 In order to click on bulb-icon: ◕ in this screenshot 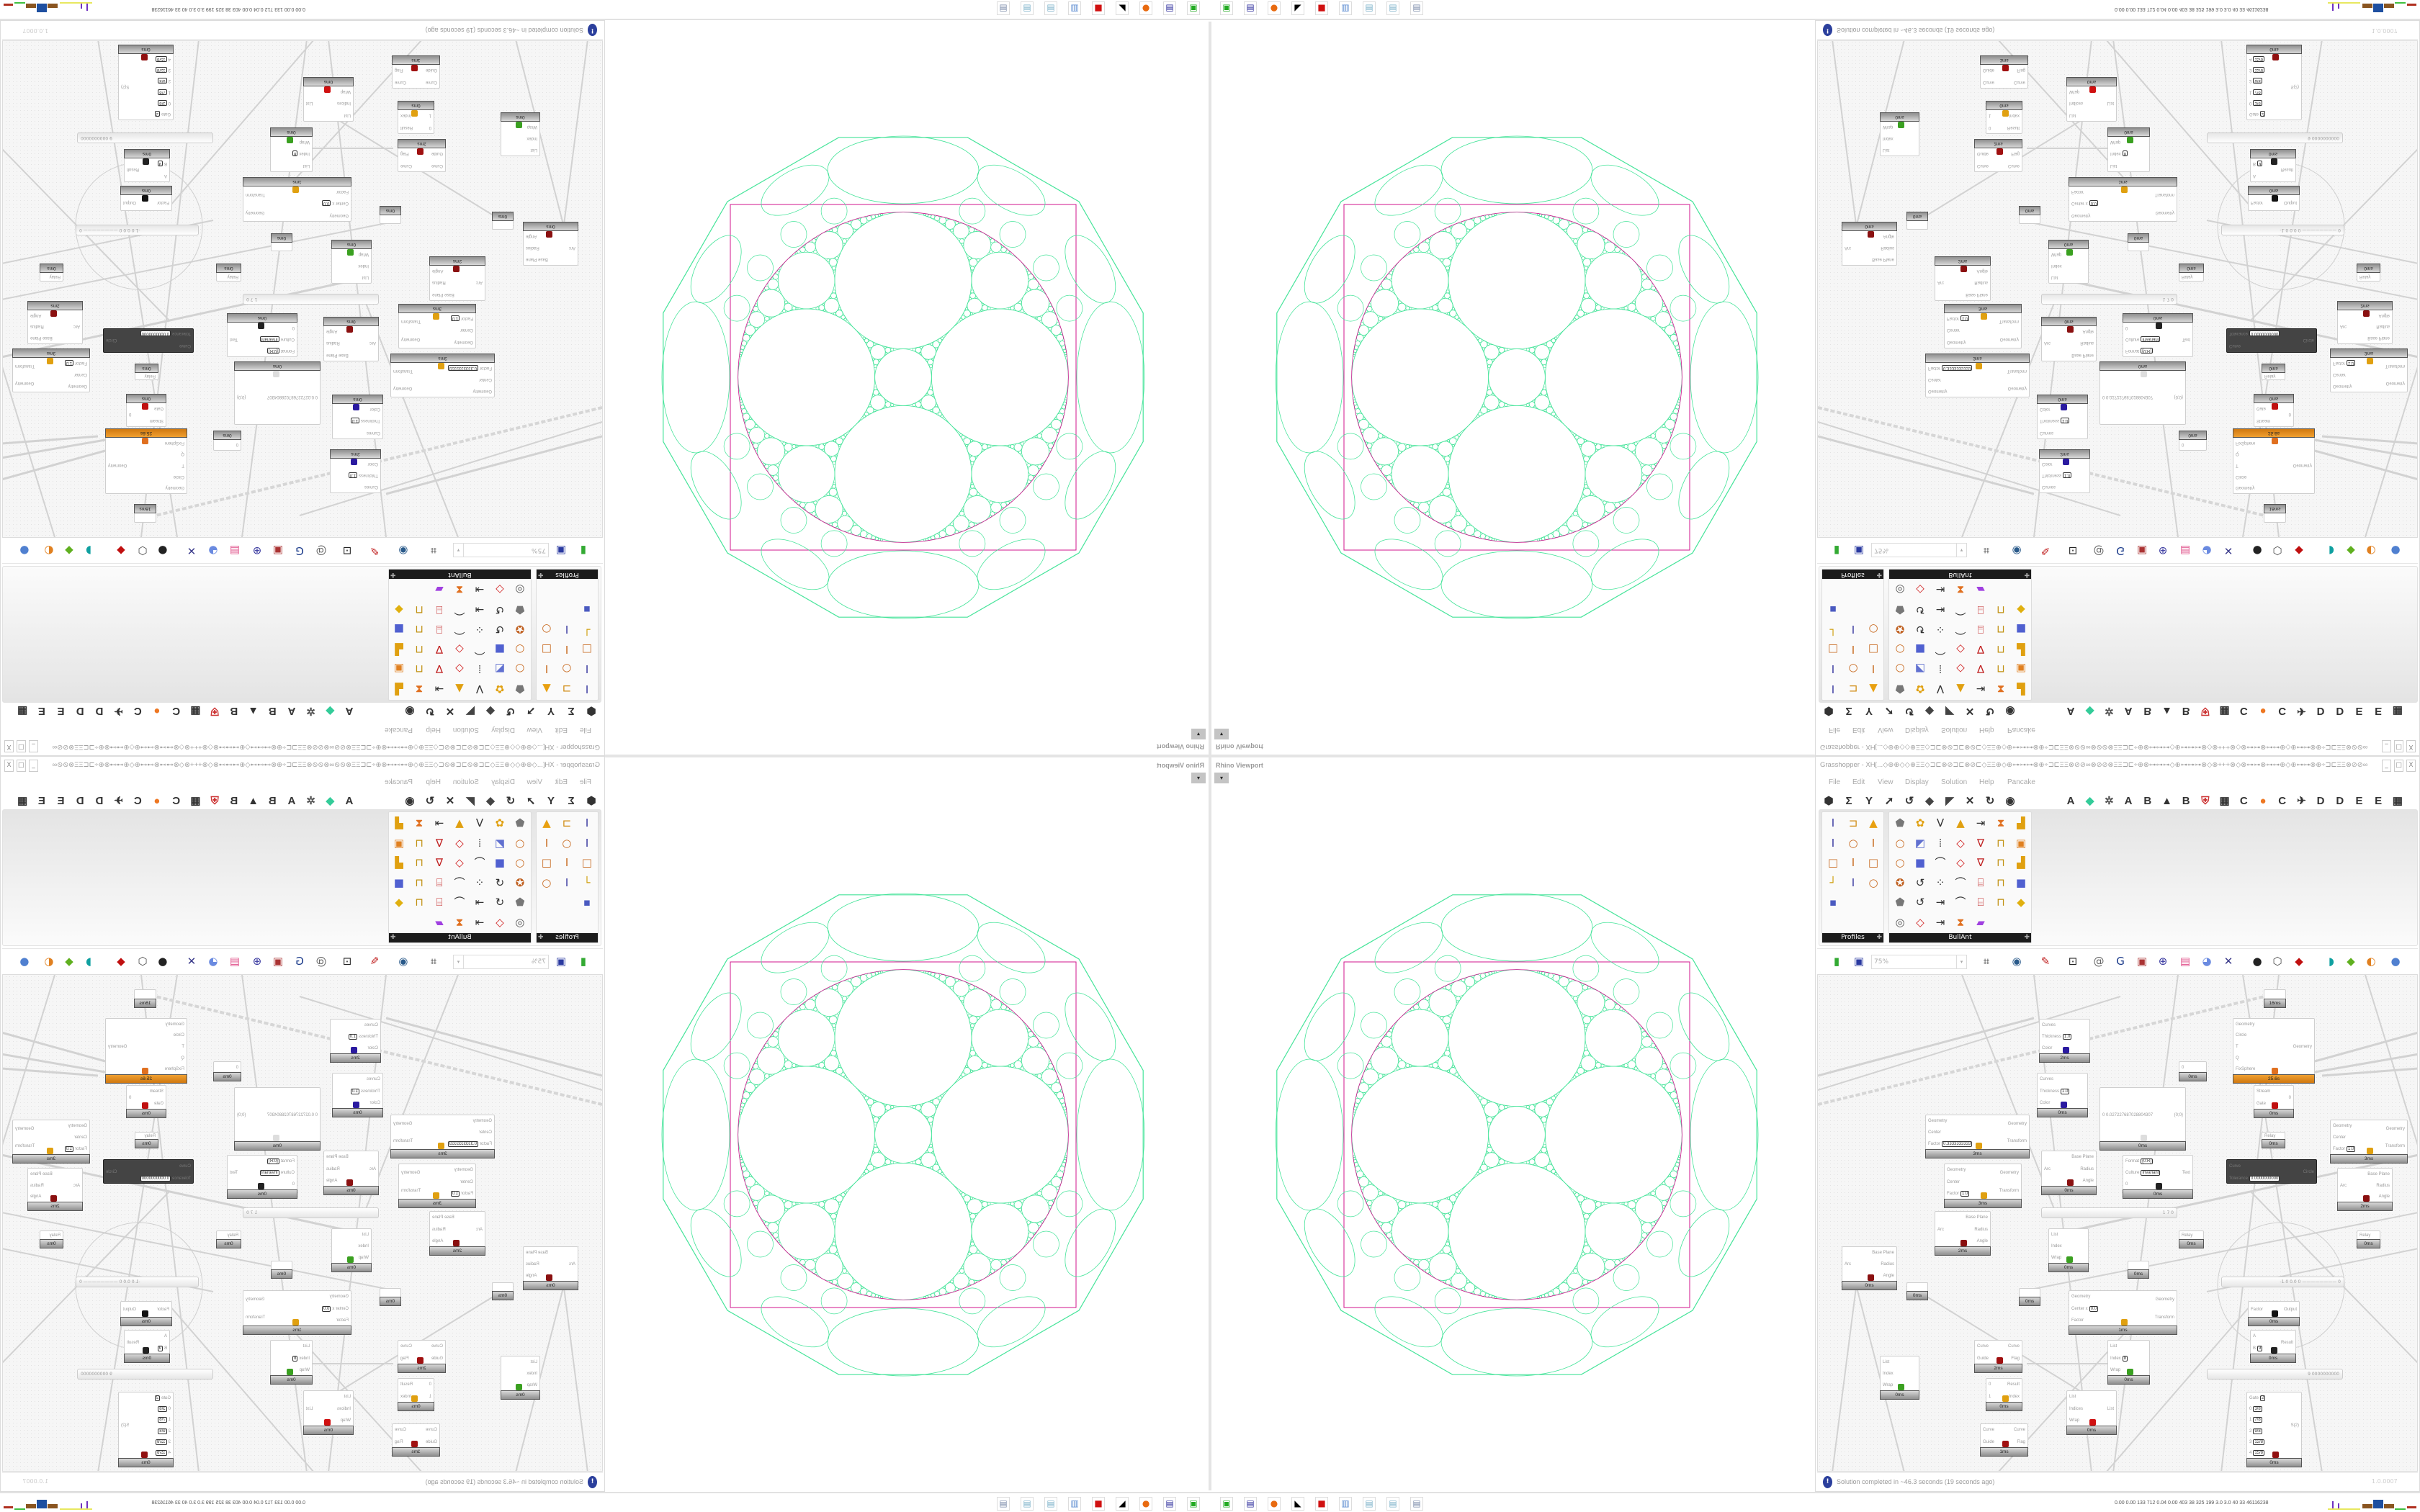, I will do `click(213, 961)`.